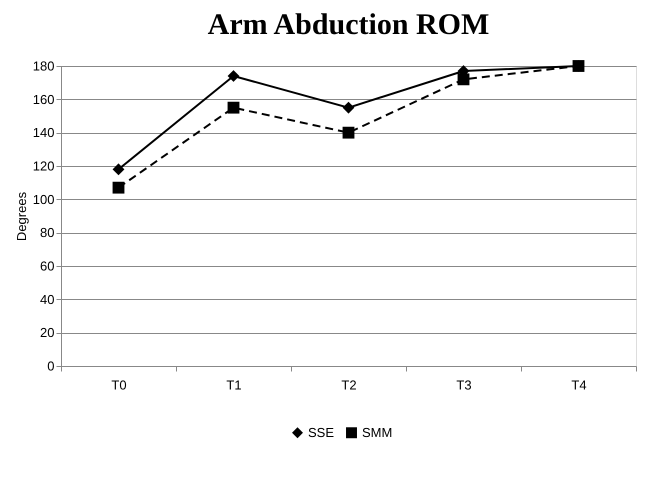 Image resolution: width=670 pixels, height=481 pixels. I want to click on y-tick-label: 80, so click(47, 232).